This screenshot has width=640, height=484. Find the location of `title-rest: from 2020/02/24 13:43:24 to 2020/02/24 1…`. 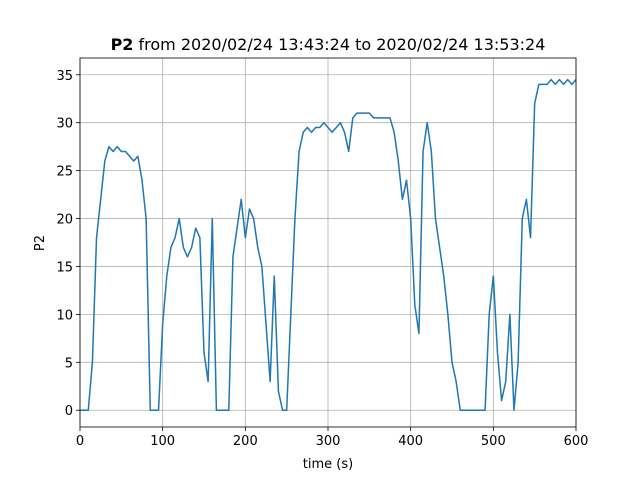

title-rest: from 2020/02/24 13:43:24 to 2020/02/24 1… is located at coordinates (342, 44).